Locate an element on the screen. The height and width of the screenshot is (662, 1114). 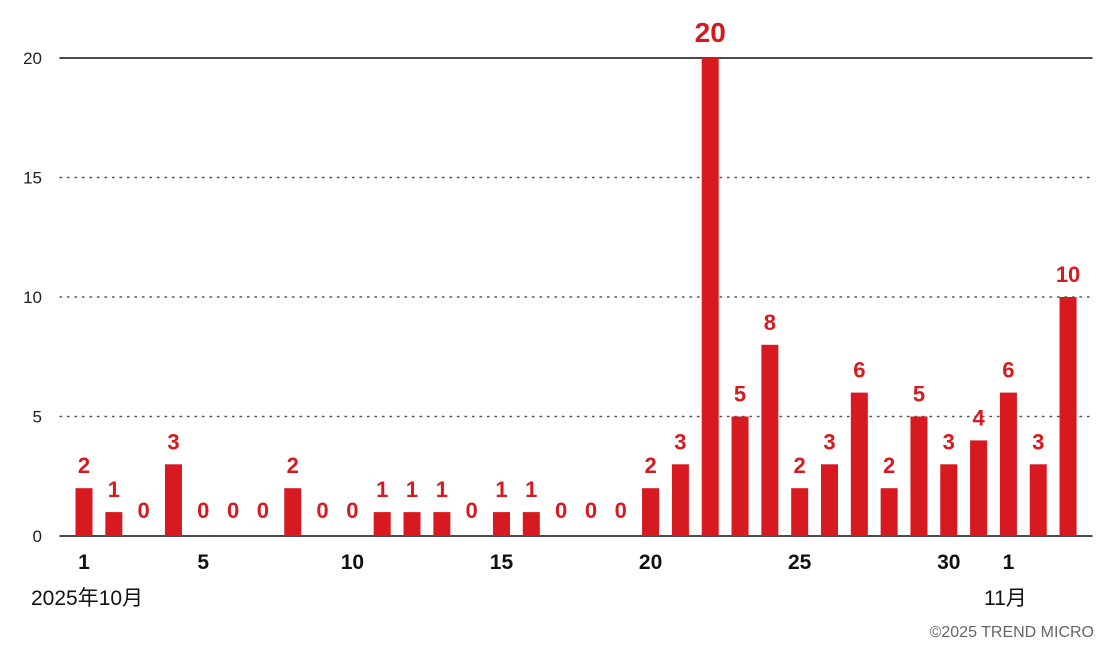
value-label-30: 3 is located at coordinates (949, 441).